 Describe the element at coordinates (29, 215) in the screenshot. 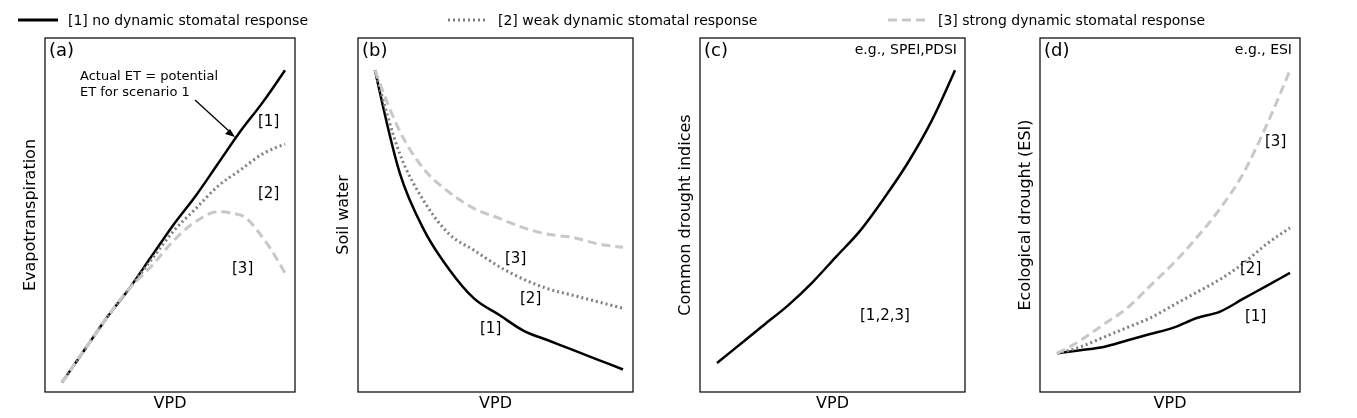

I see `y-axis-title: Evapotranspiration` at that location.